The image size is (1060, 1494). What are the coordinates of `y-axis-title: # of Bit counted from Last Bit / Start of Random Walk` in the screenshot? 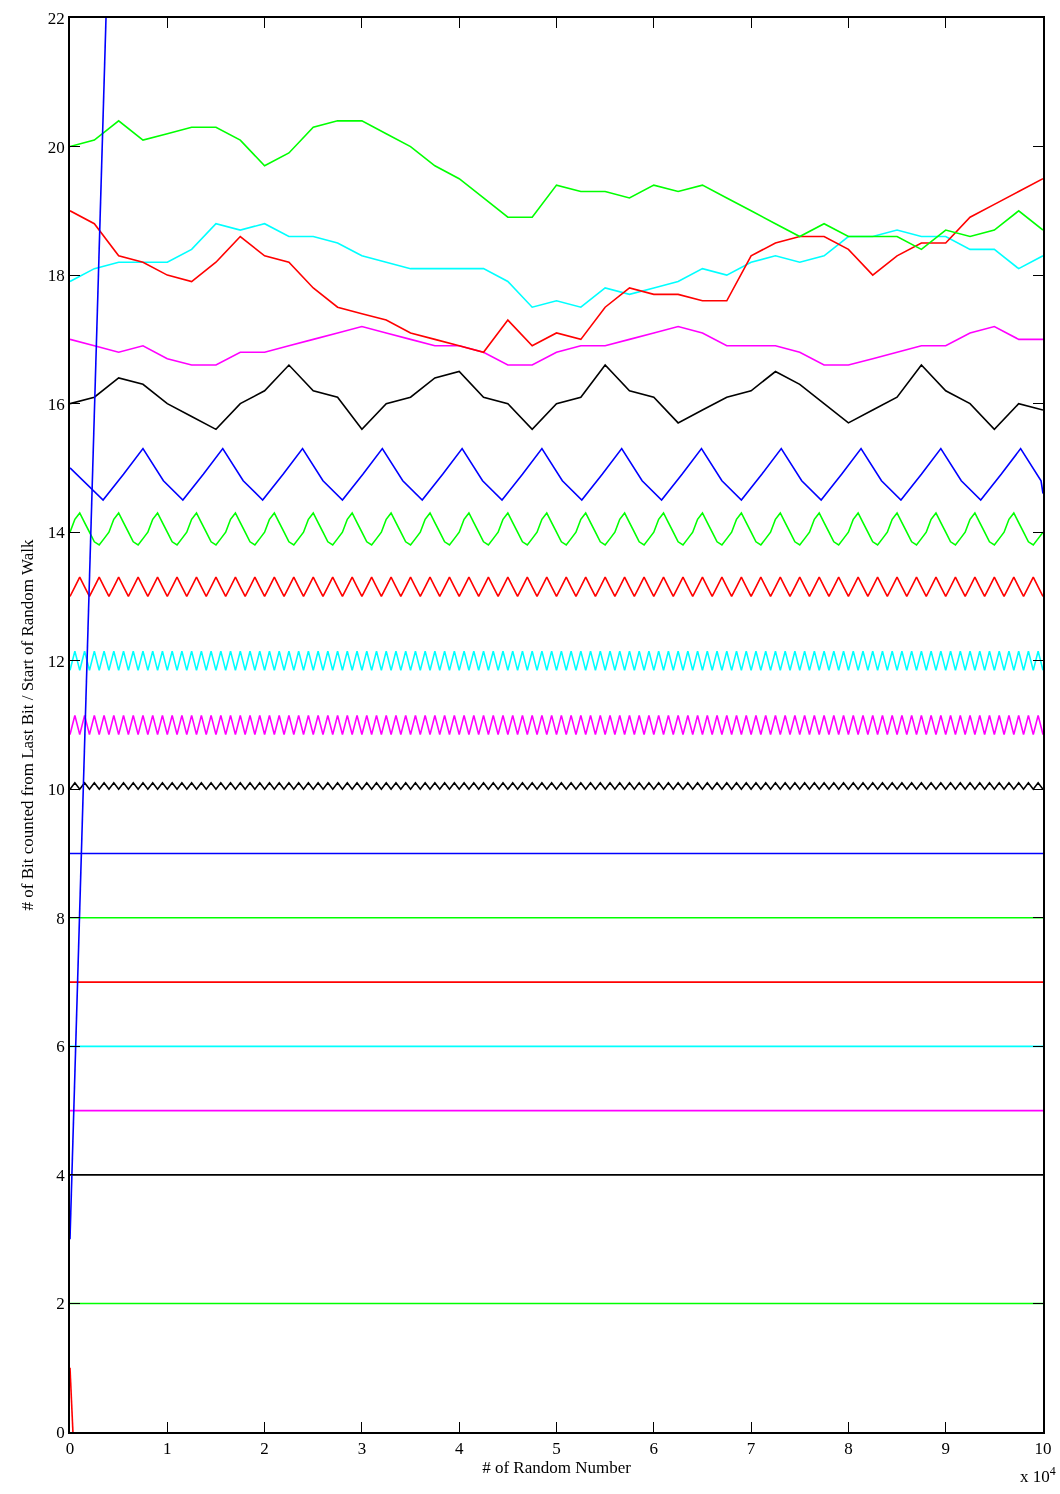 It's located at (27, 725).